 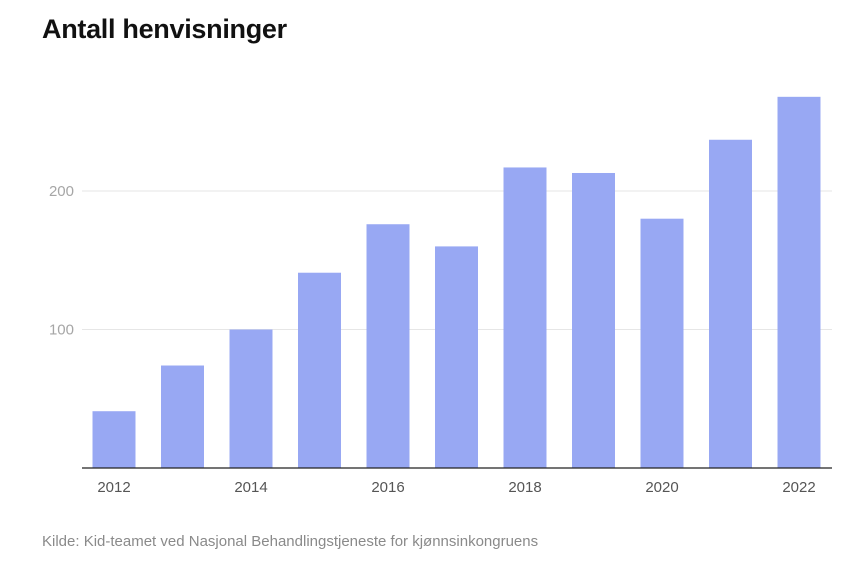 What do you see at coordinates (456, 357) in the screenshot?
I see `bar-2017` at bounding box center [456, 357].